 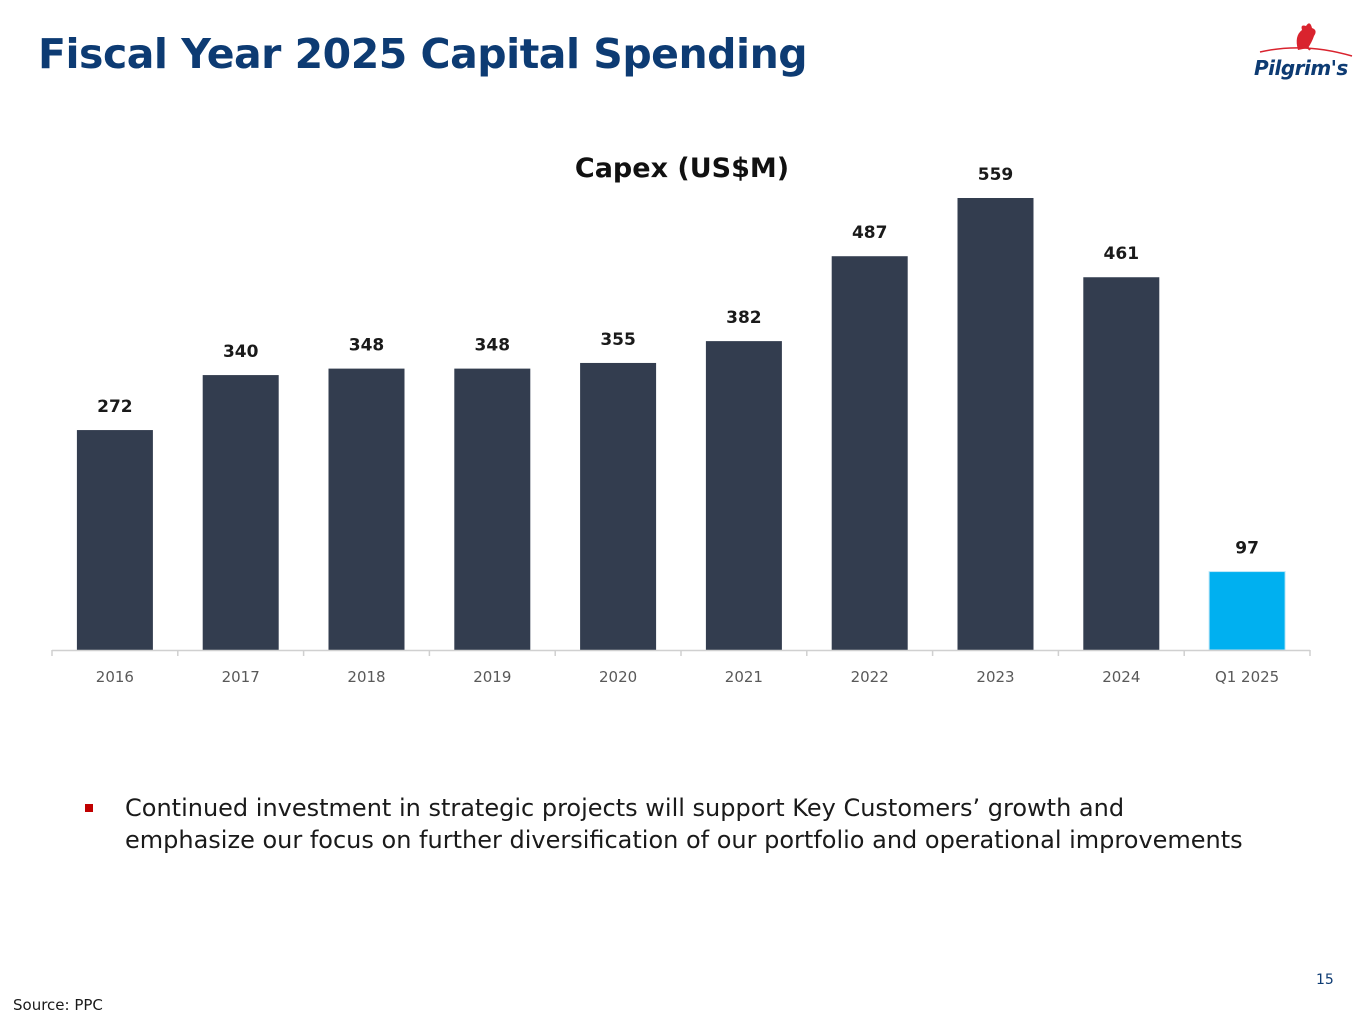 I want to click on source-note: Source: PPC, so click(x=58, y=1005).